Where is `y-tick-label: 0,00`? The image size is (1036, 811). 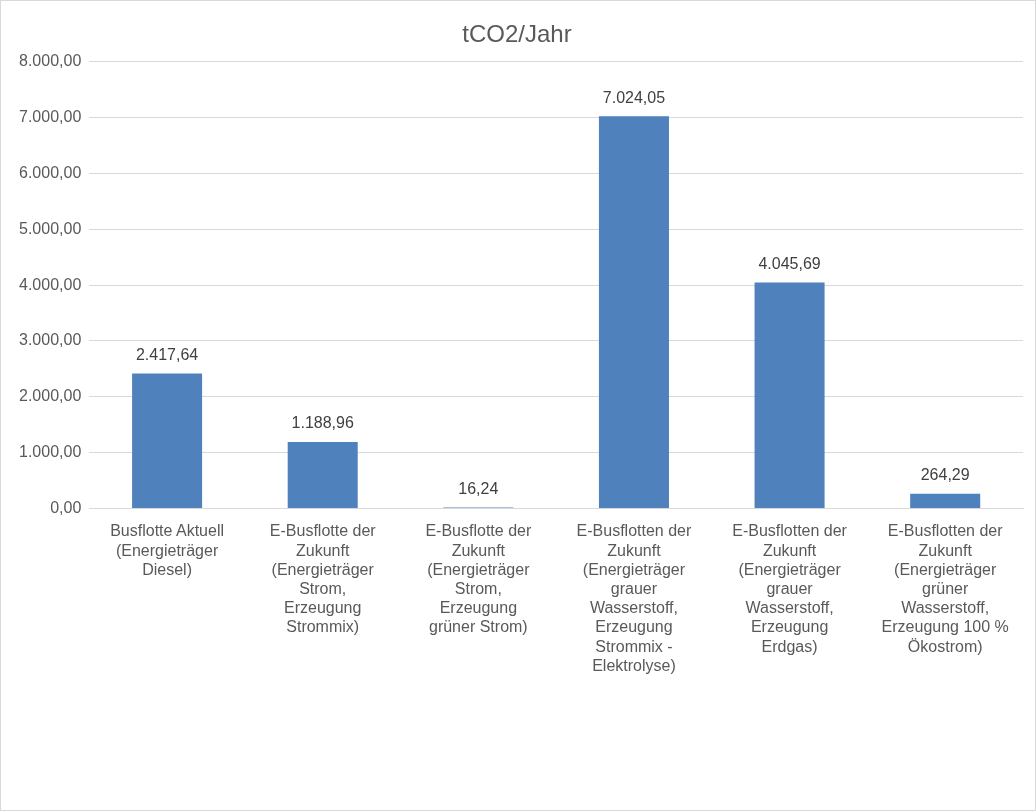 y-tick-label: 0,00 is located at coordinates (66, 507).